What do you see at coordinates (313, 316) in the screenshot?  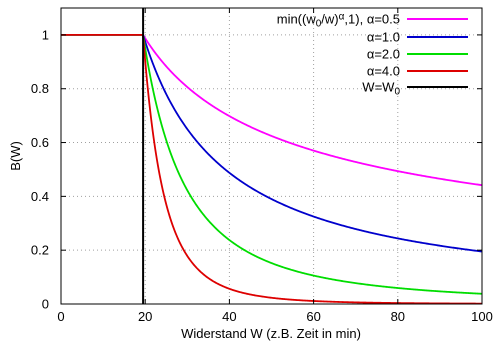 I see `x-tick-label: 60` at bounding box center [313, 316].